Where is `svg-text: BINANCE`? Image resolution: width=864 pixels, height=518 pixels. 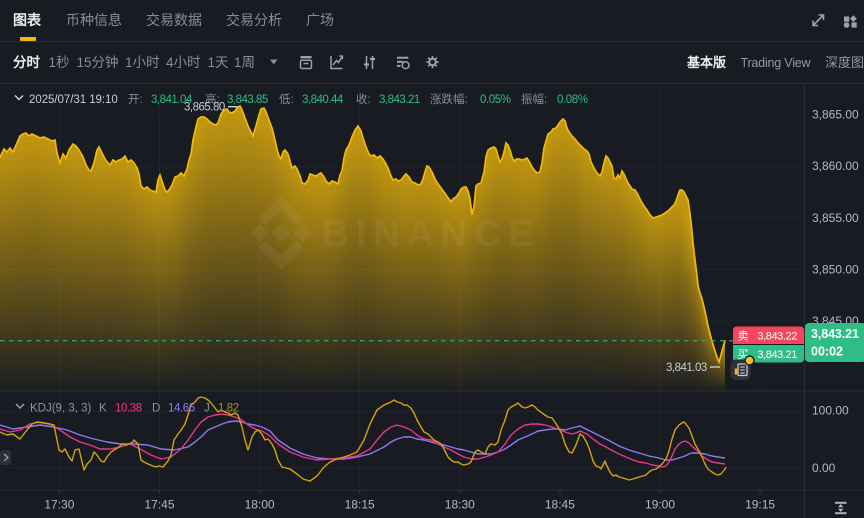 svg-text: BINANCE is located at coordinates (431, 233).